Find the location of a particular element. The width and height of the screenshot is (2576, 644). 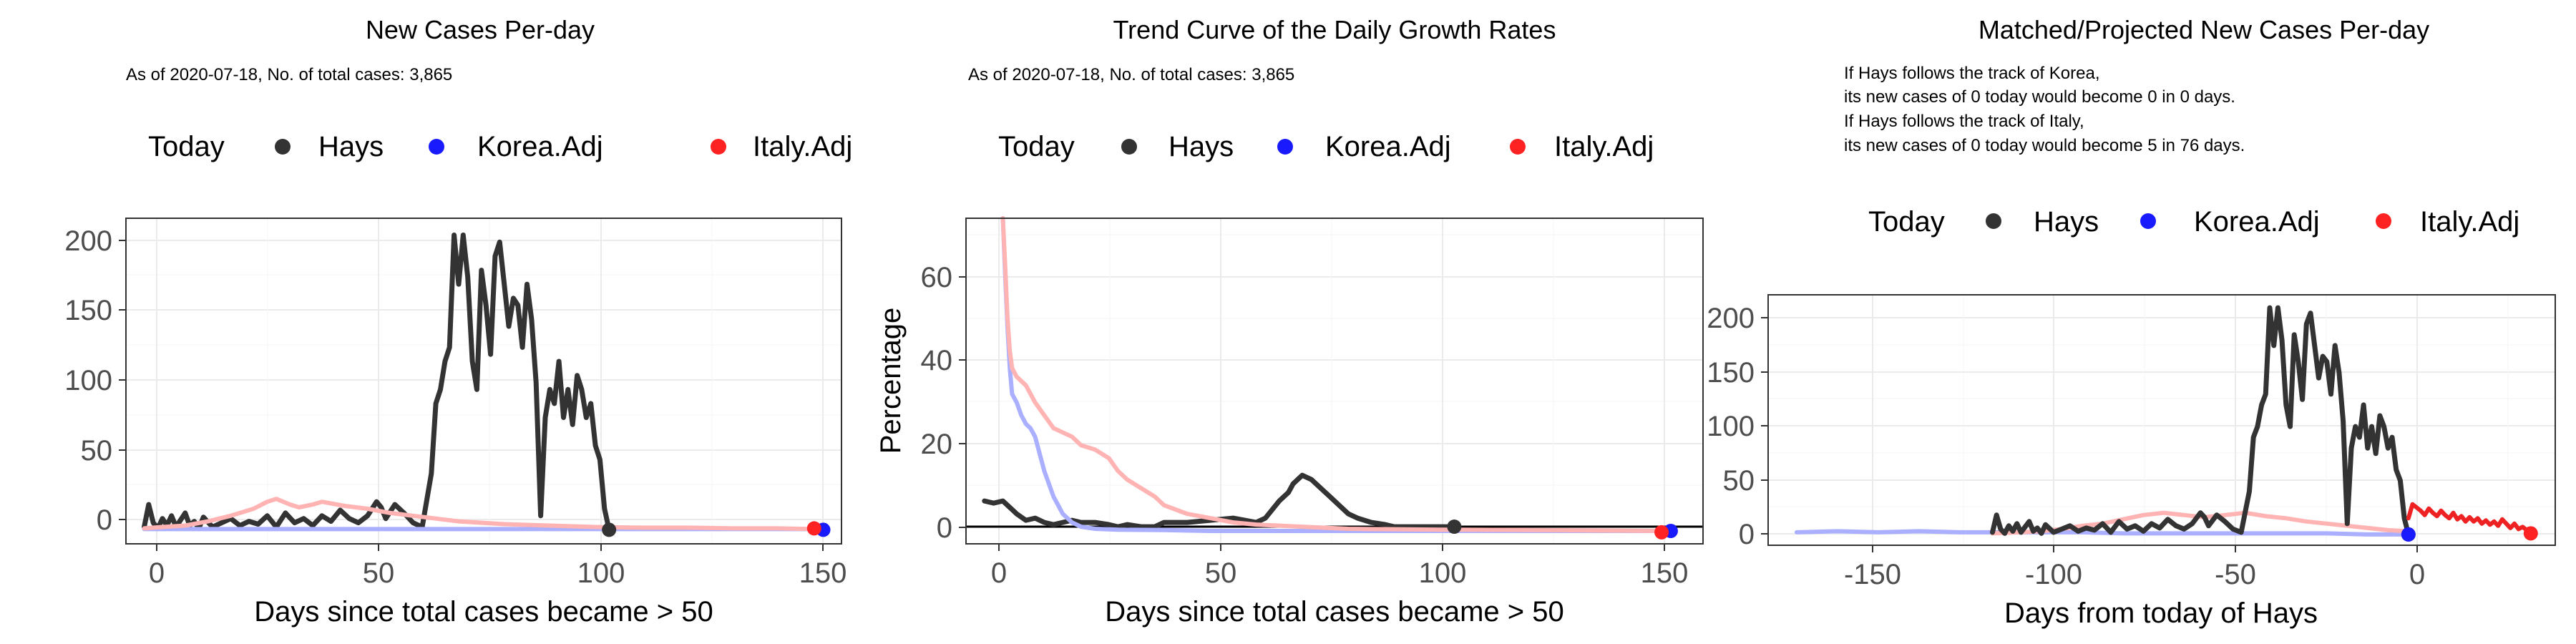

panel-2-xtick: 150 is located at coordinates (1665, 573).